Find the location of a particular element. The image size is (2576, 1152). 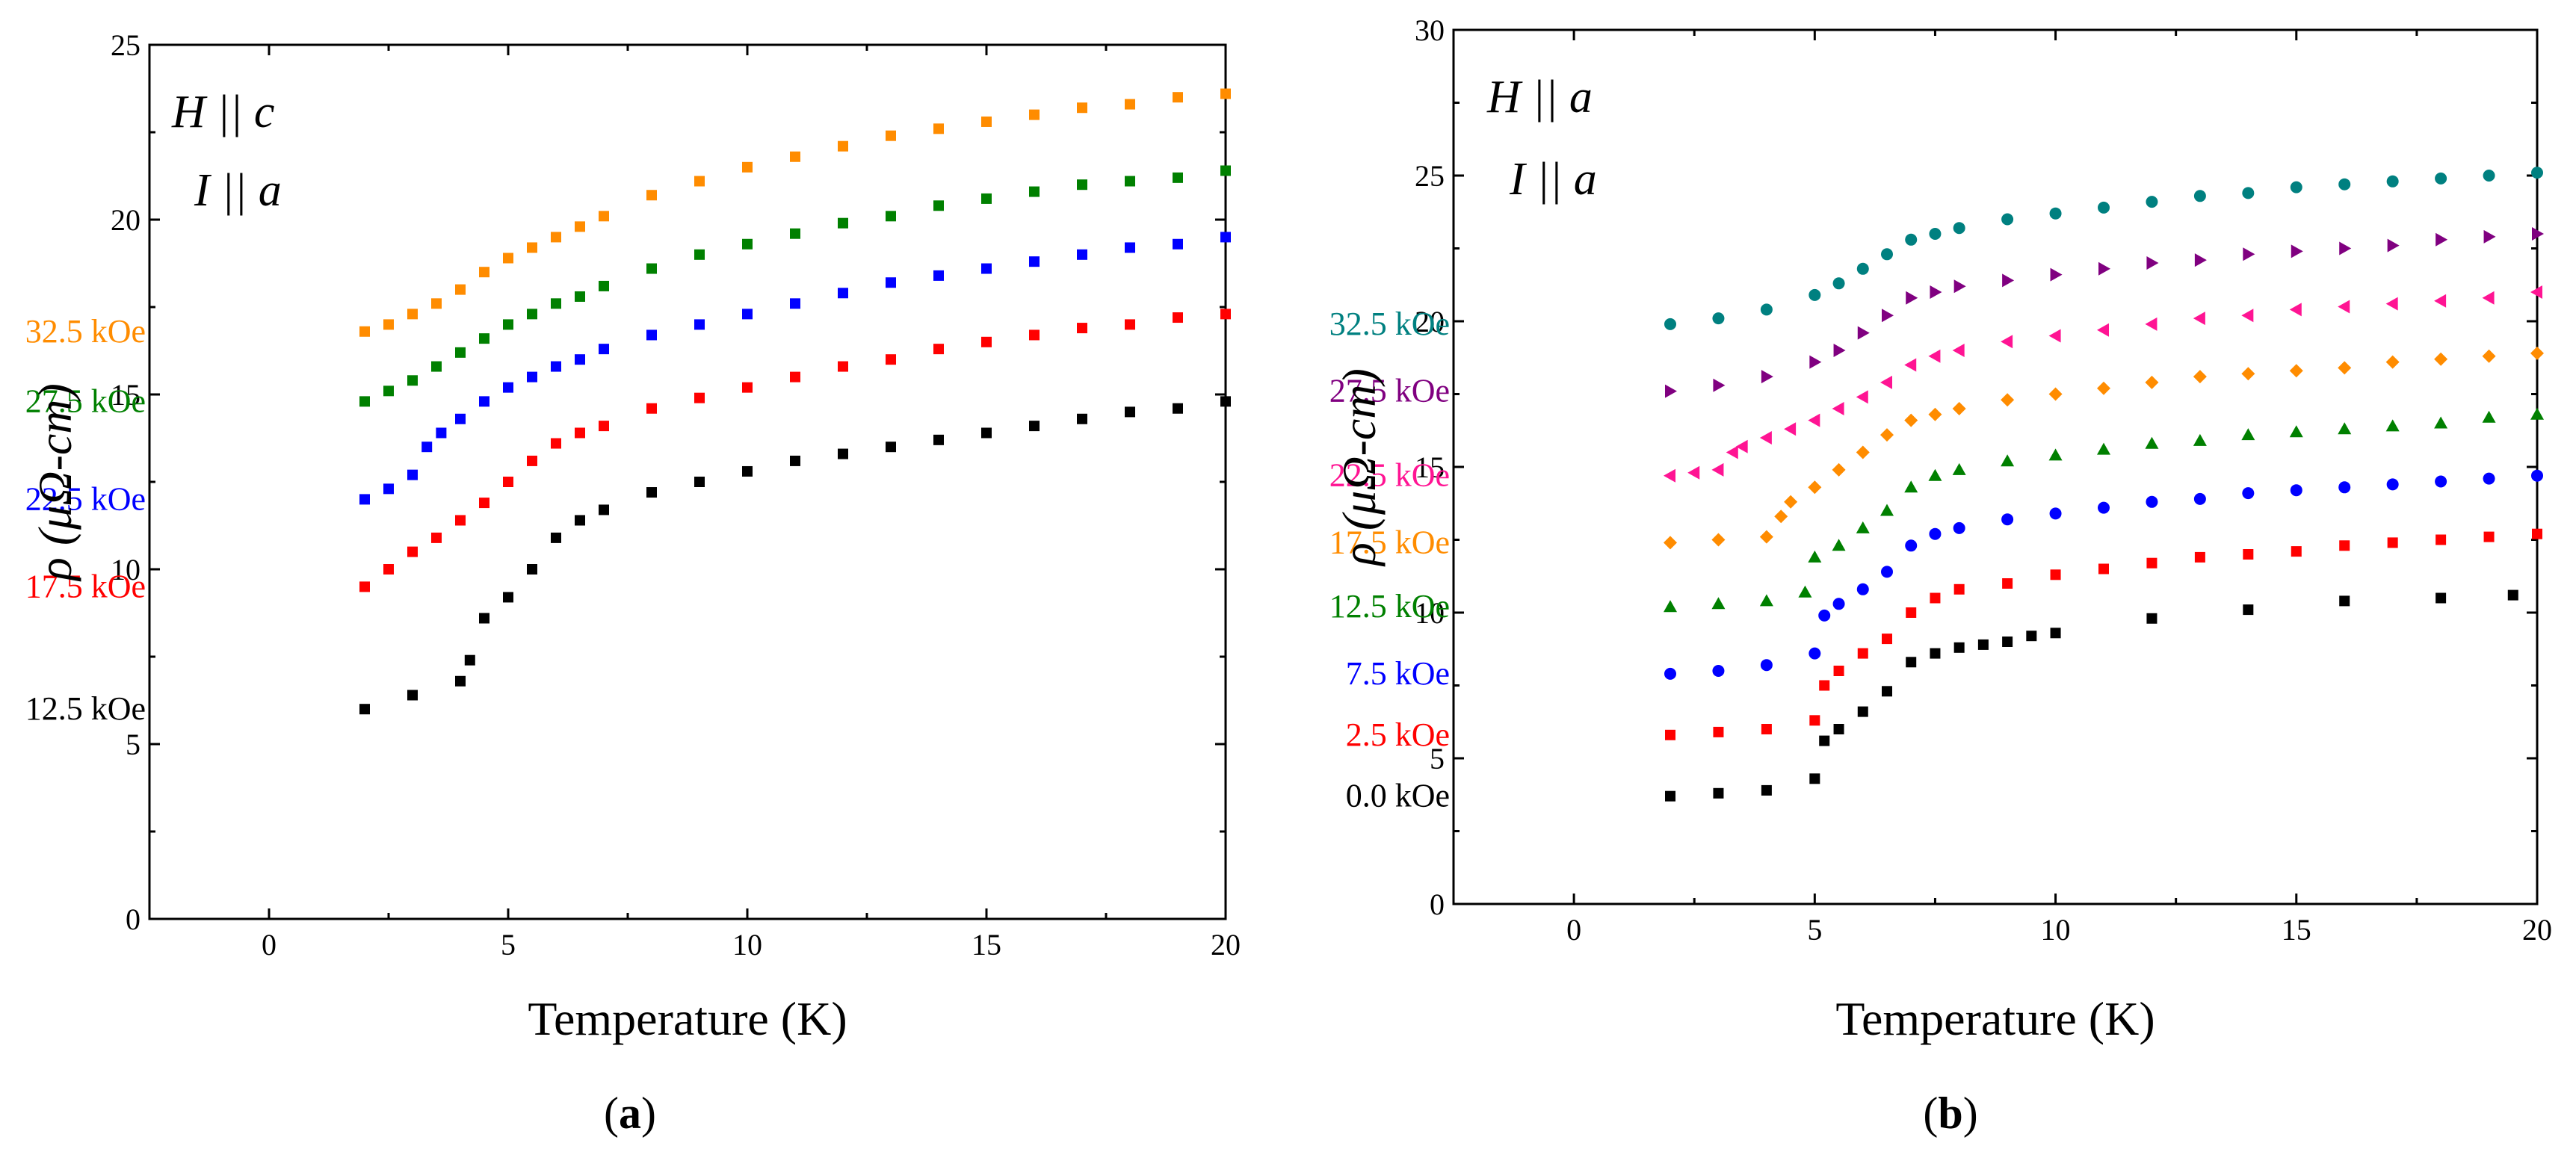

annotation-field-a: H || c is located at coordinates (222, 112).